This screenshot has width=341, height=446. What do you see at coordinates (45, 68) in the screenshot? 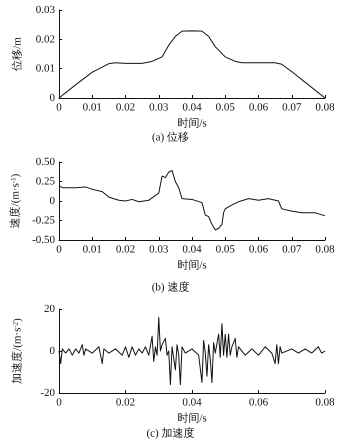
I see `y-tick-label: 0.01` at bounding box center [45, 68].